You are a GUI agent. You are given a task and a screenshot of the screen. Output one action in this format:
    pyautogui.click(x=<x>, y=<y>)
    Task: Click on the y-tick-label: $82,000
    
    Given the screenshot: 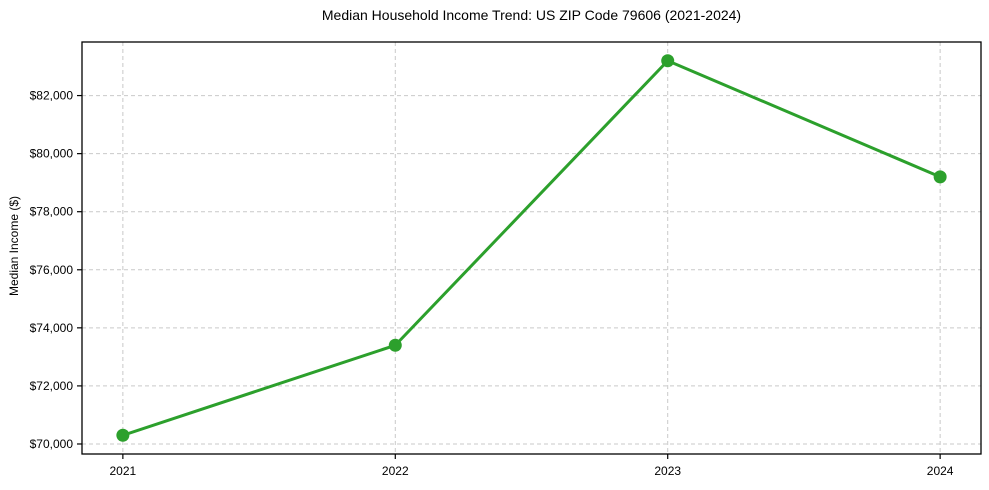 What is the action you would take?
    pyautogui.click(x=52, y=96)
    